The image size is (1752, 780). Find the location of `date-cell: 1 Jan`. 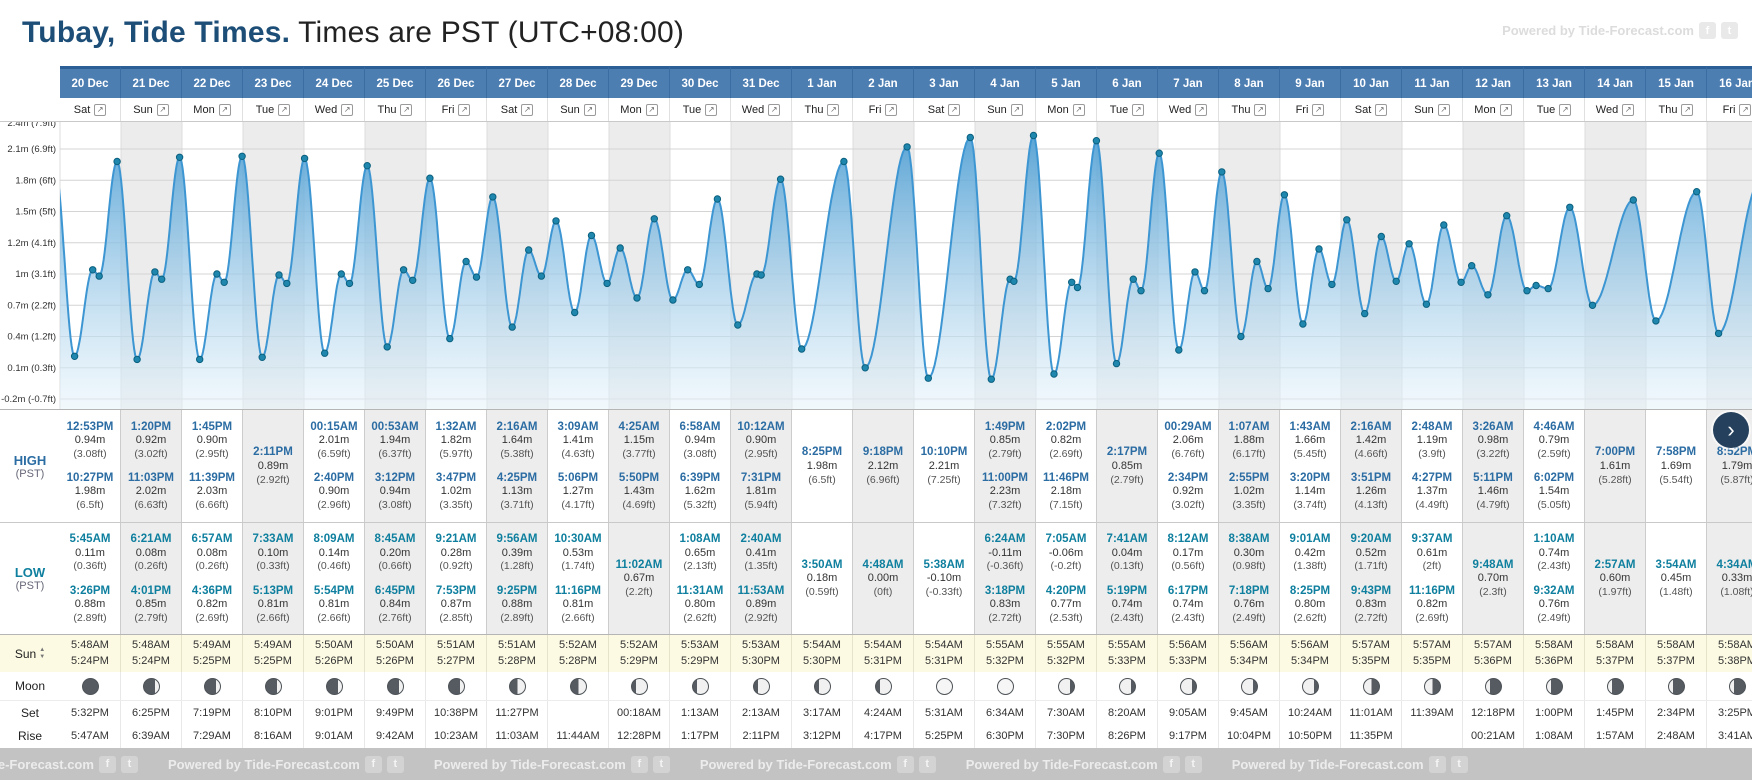

date-cell: 1 Jan is located at coordinates (822, 82).